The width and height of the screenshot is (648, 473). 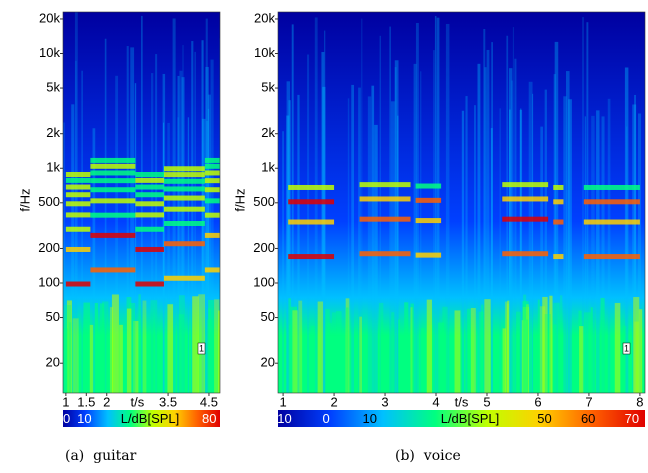 I want to click on y-tick-label: 20k, so click(x=49, y=17).